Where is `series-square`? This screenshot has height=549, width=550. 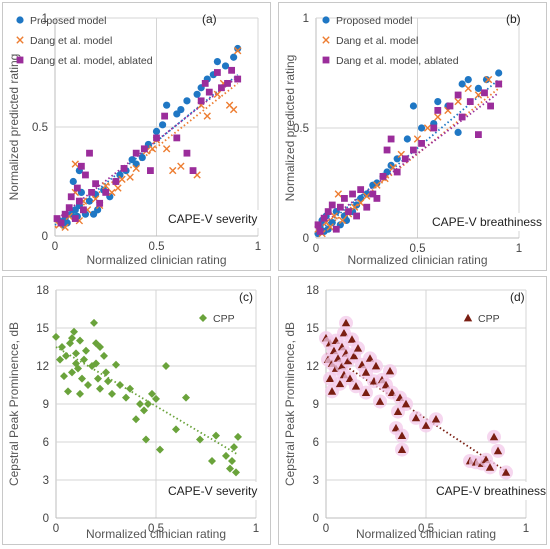
series-square is located at coordinates (408, 157).